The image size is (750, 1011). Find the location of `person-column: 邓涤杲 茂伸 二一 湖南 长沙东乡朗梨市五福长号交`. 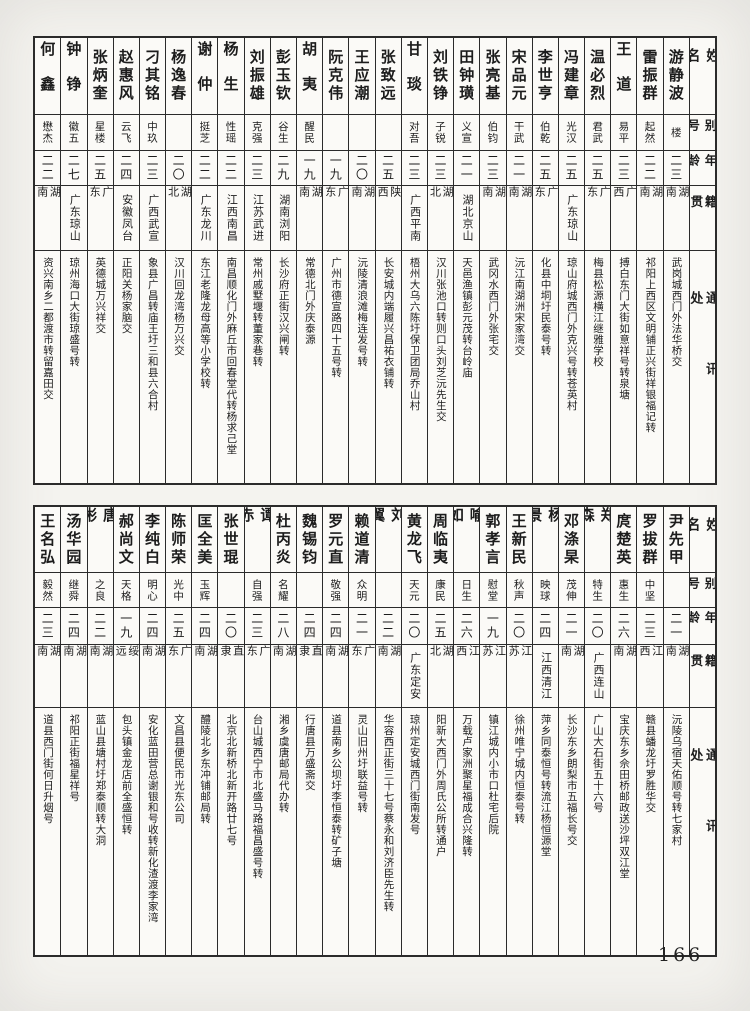

person-column: 邓涤杲 茂伸 二一 湖南 长沙东乡朗梨市五福长号交 is located at coordinates (571, 731).